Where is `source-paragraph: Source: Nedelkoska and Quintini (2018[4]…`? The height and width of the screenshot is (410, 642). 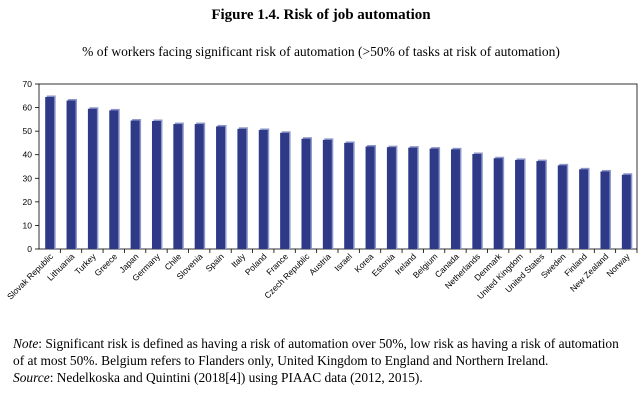 source-paragraph: Source: Nedelkoska and Quintini (2018[4]… is located at coordinates (323, 377).